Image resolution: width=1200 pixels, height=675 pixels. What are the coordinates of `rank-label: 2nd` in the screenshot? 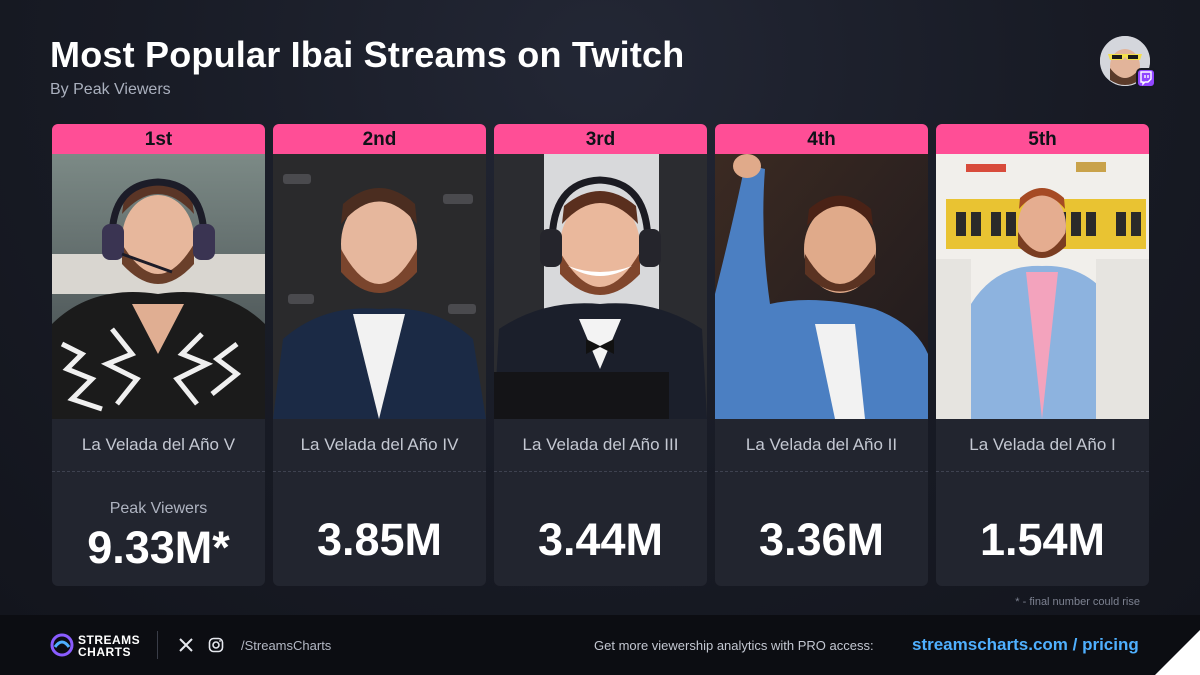 It's located at (379, 139).